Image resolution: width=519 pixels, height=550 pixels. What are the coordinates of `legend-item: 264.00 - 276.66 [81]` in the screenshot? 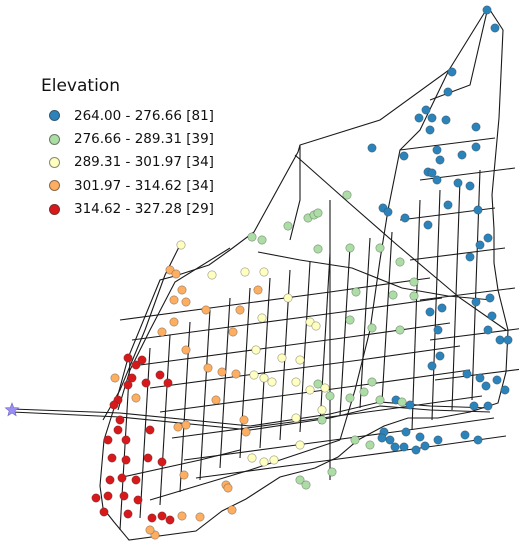 It's located at (127, 115).